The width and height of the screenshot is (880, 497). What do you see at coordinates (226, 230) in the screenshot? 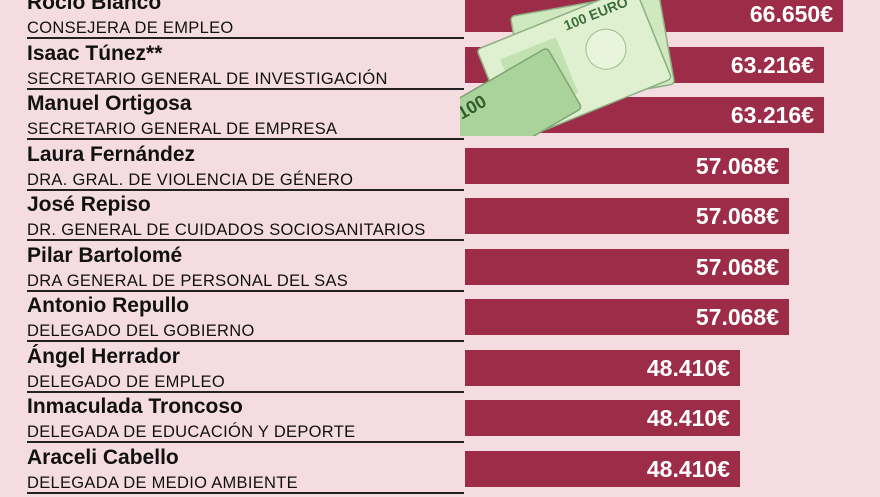
I see `position-title: DR. GENERAL DE CUIDADOS SOCIOSANITARIOS` at bounding box center [226, 230].